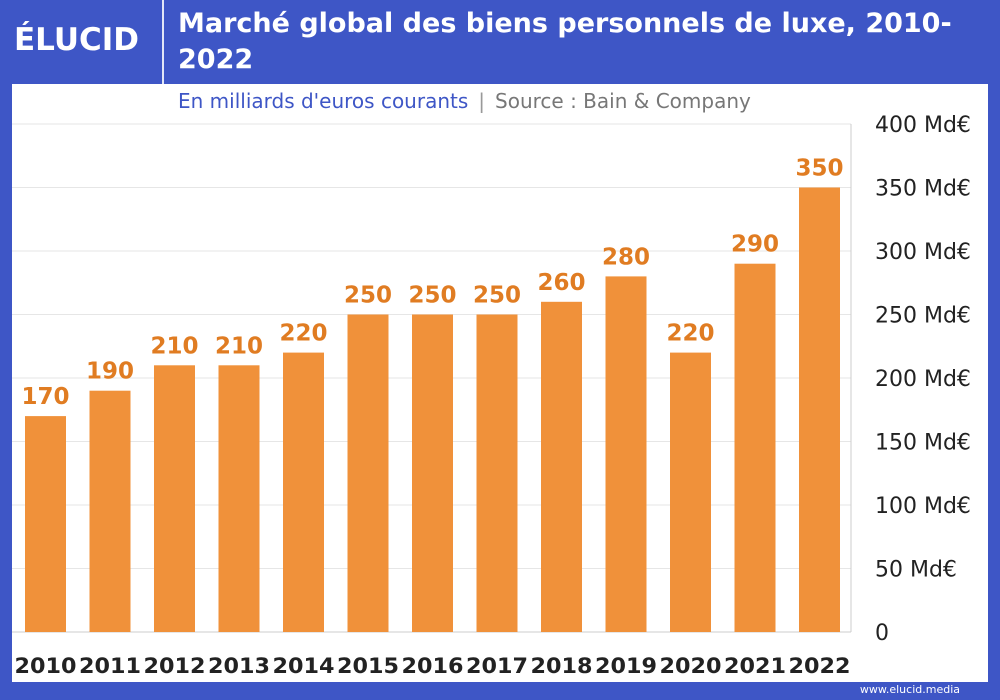  What do you see at coordinates (923, 443) in the screenshot?
I see `y-tick-label: 150 Md€` at bounding box center [923, 443].